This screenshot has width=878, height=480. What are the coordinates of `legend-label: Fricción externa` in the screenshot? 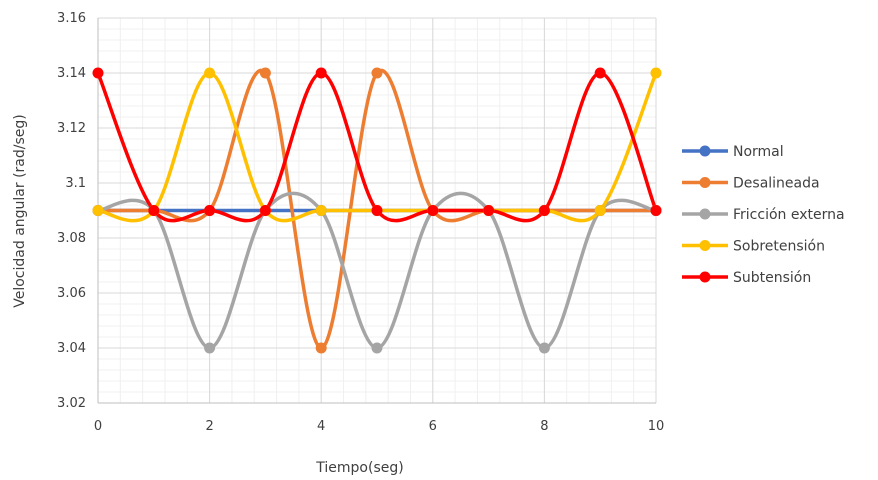 It's located at (789, 215).